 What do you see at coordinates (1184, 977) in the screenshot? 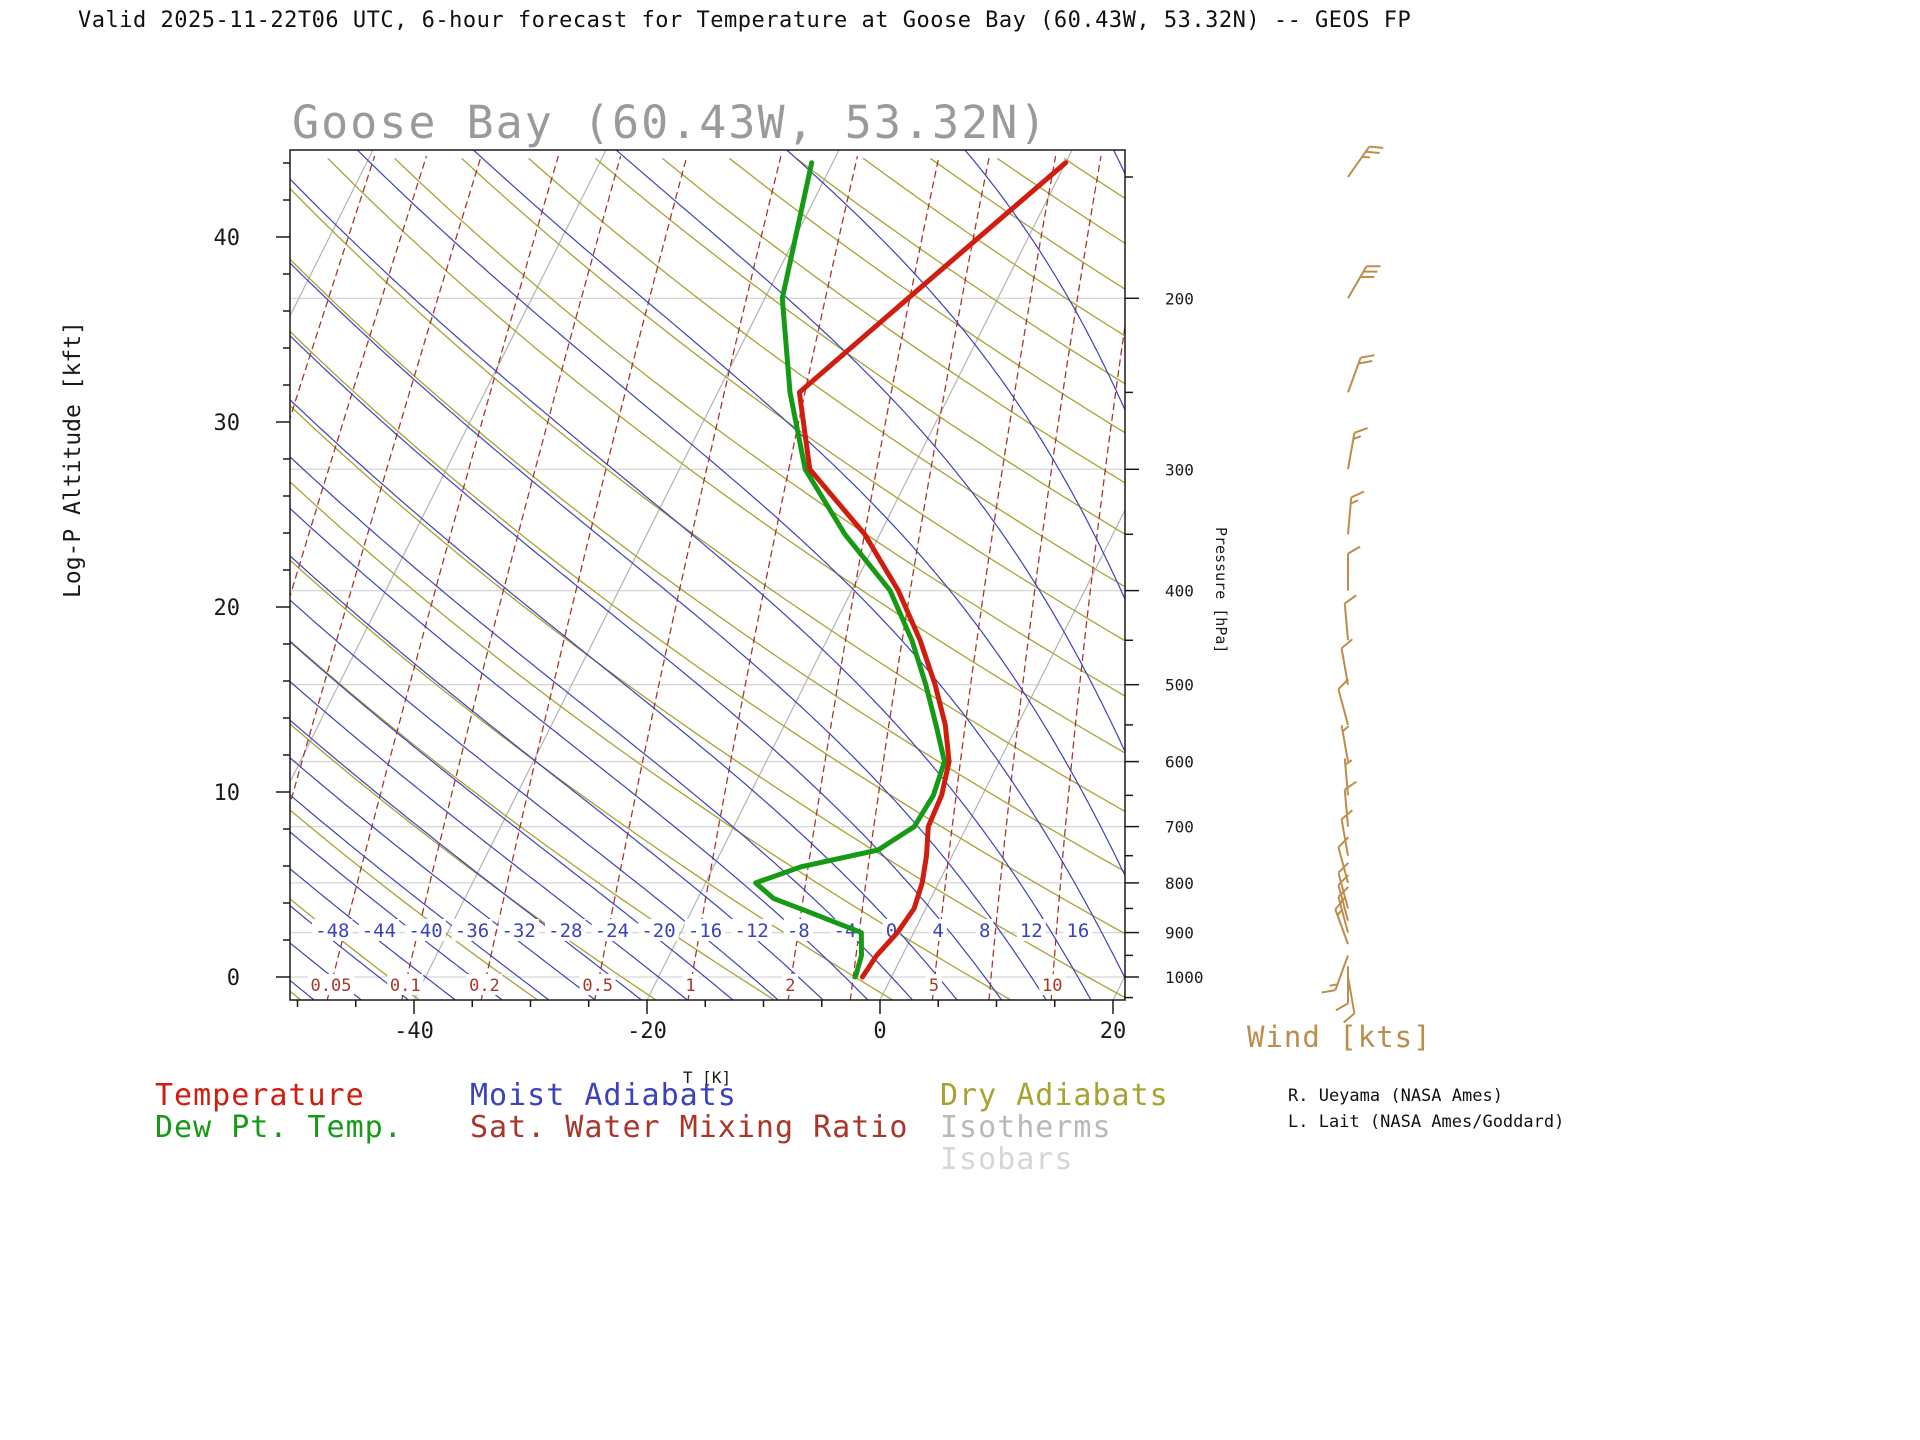
I see `svg-text: 1000` at bounding box center [1184, 977].